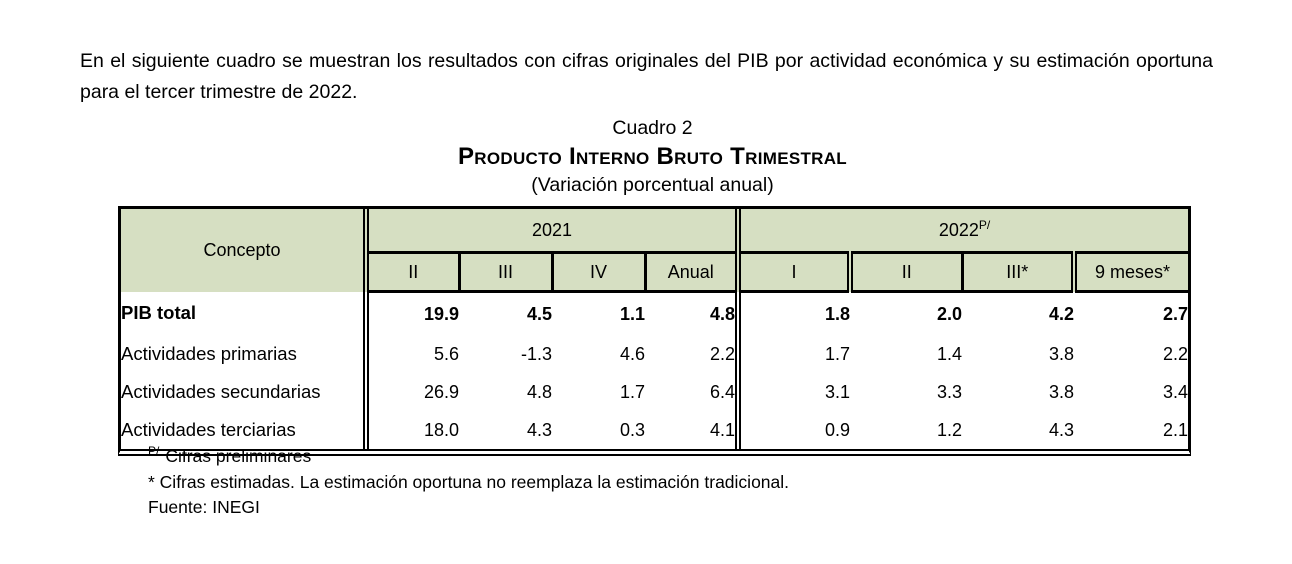 This screenshot has height=564, width=1292. What do you see at coordinates (652, 185) in the screenshot?
I see `table-subtitle: (Variación porcentual anual)` at bounding box center [652, 185].